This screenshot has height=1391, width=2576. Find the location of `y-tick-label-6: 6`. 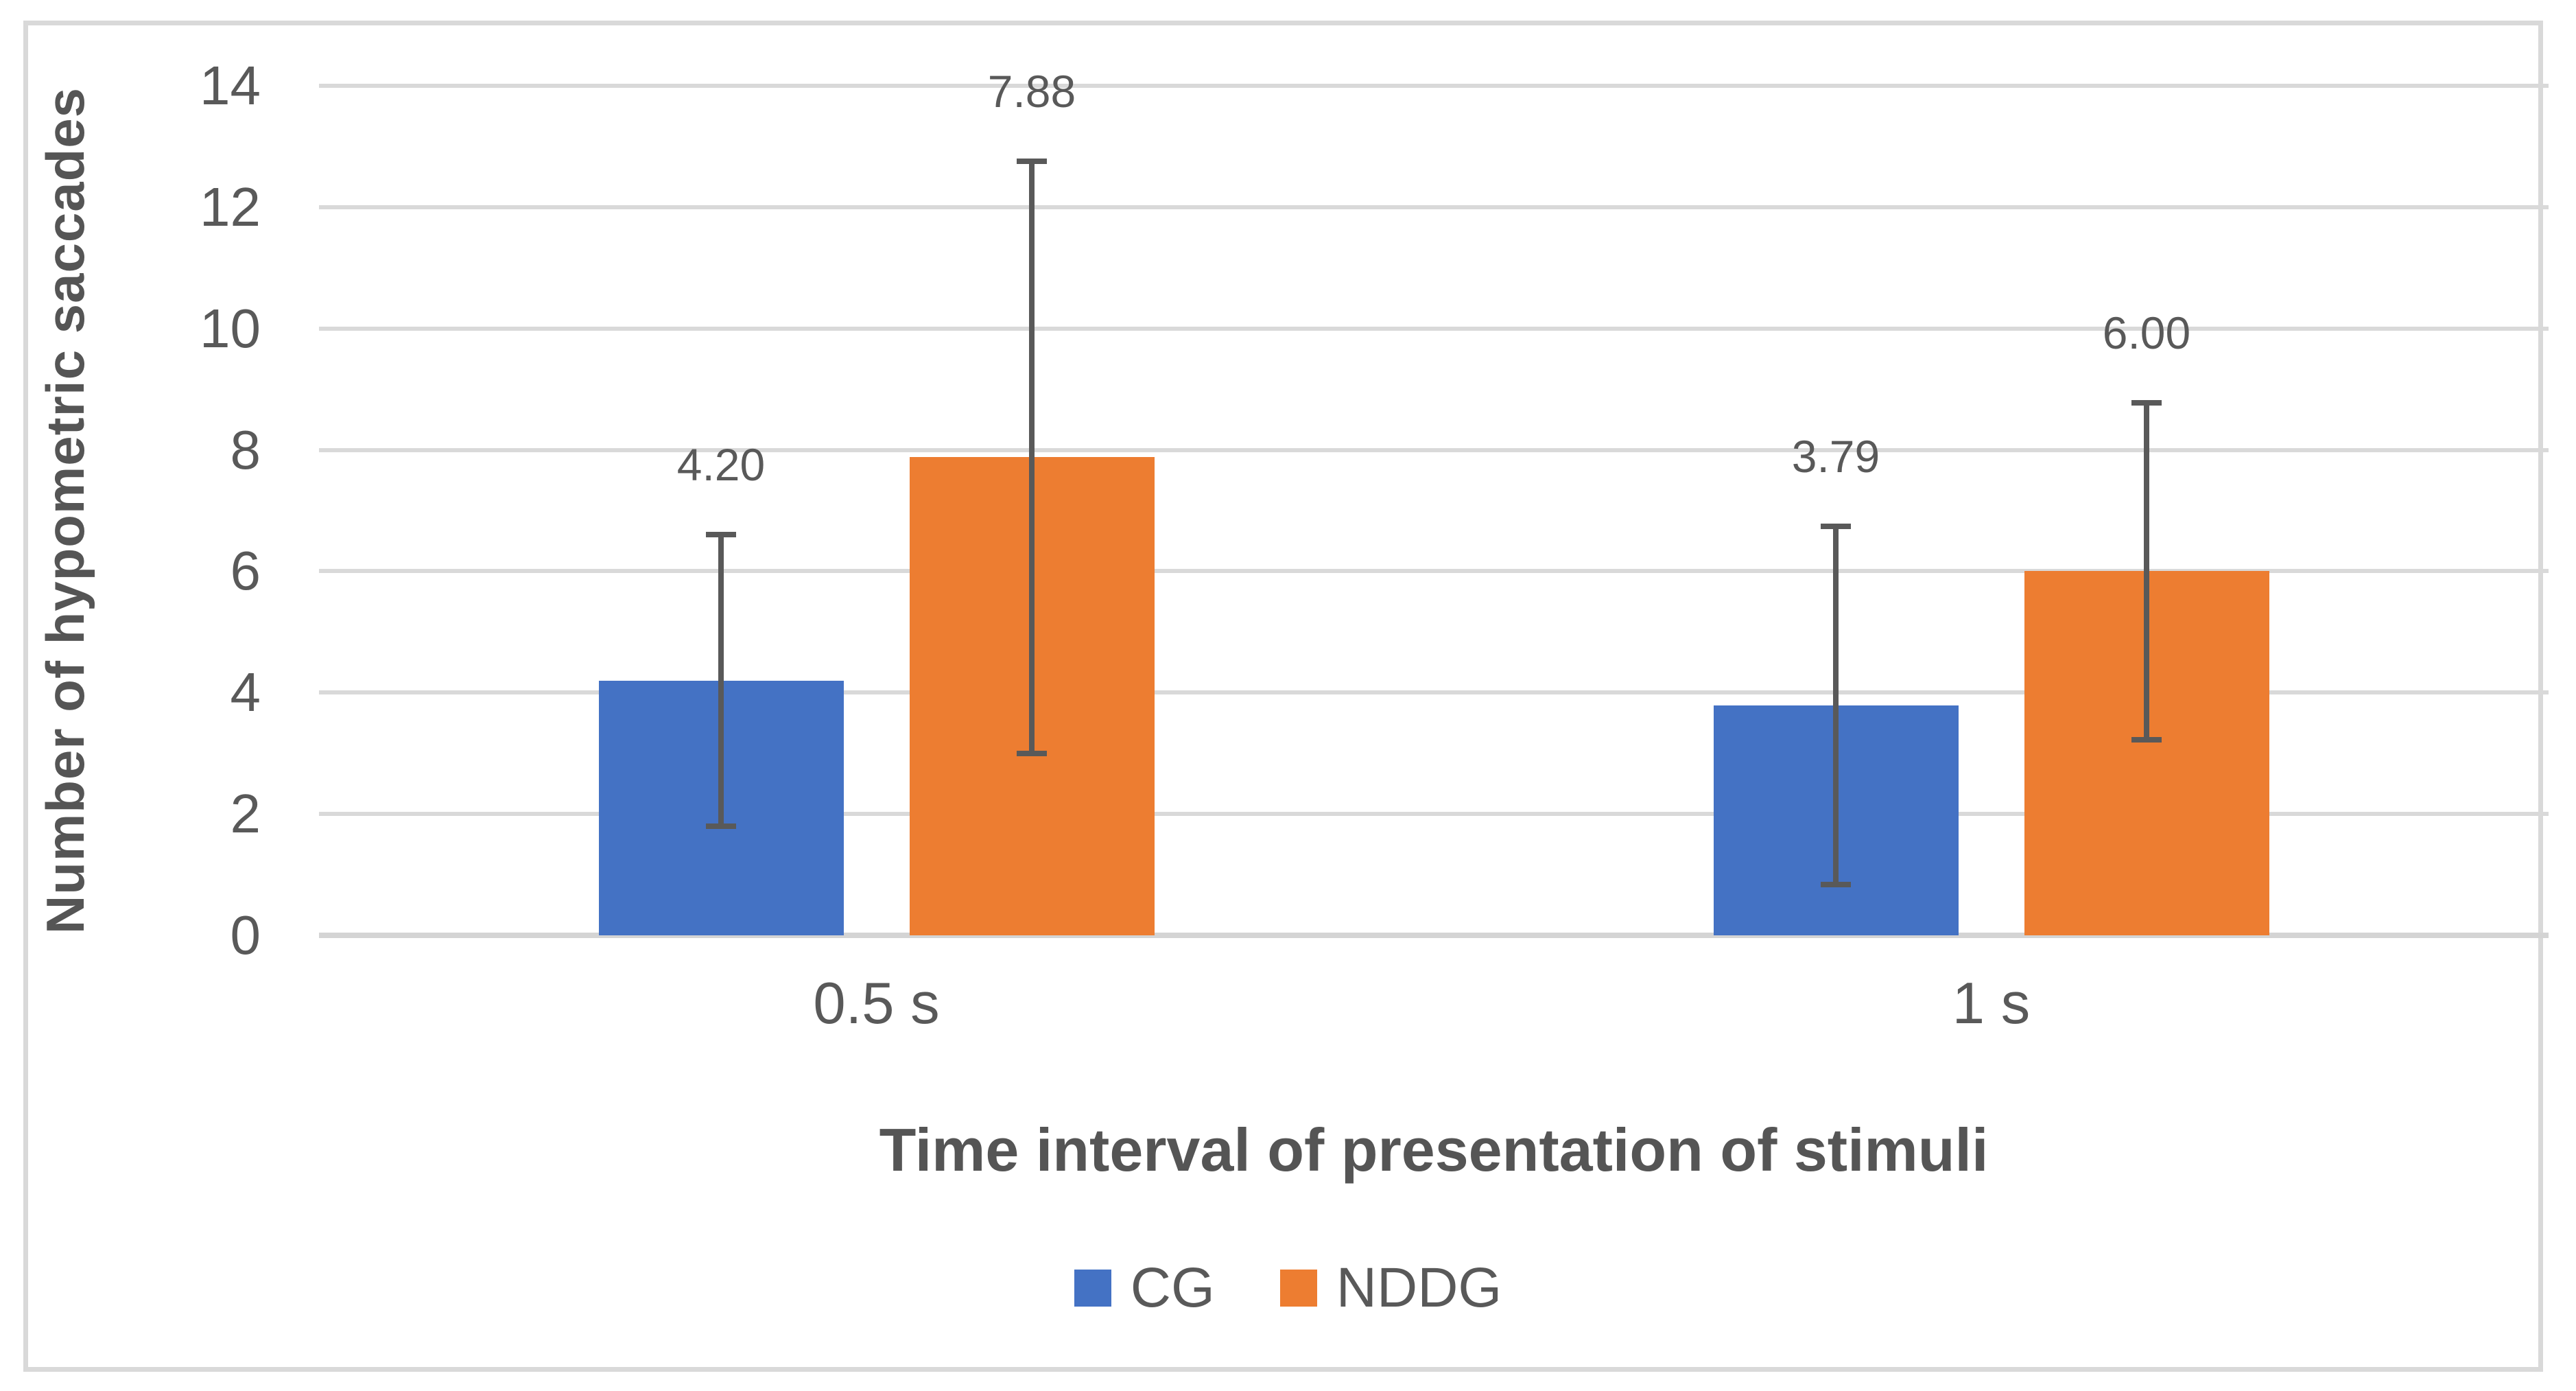

y-tick-label-6: 6 is located at coordinates (245, 571).